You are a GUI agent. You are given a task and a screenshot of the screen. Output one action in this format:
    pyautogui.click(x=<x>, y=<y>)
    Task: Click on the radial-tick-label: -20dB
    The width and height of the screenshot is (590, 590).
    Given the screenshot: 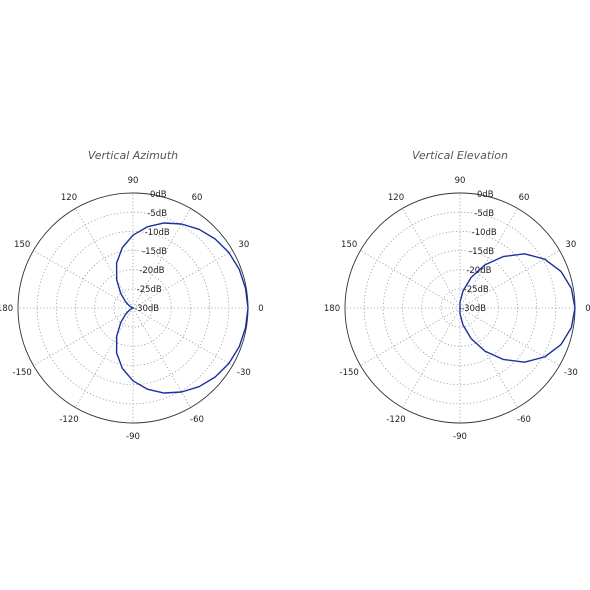 What is the action you would take?
    pyautogui.click(x=151, y=271)
    